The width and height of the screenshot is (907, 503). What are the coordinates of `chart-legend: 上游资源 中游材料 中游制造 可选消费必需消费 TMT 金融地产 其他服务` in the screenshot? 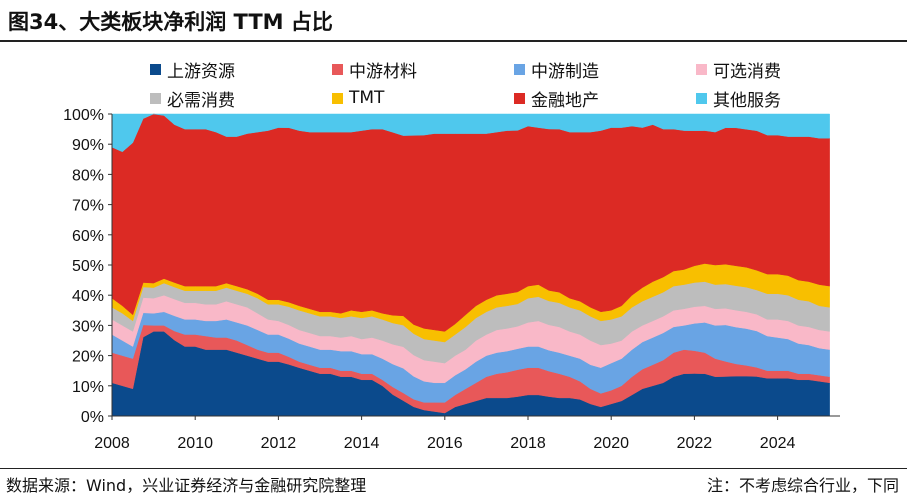 It's located at (500, 85).